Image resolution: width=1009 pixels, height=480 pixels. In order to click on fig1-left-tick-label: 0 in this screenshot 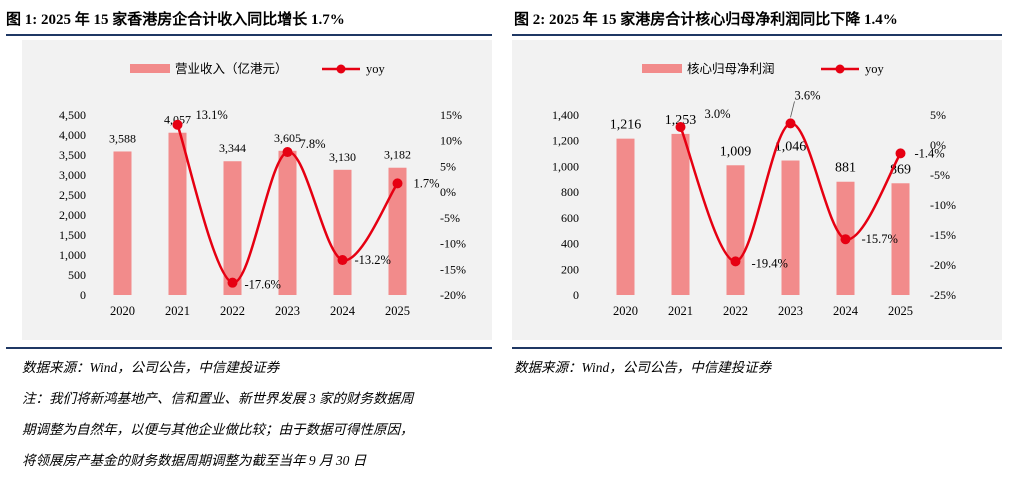, I will do `click(83, 295)`.